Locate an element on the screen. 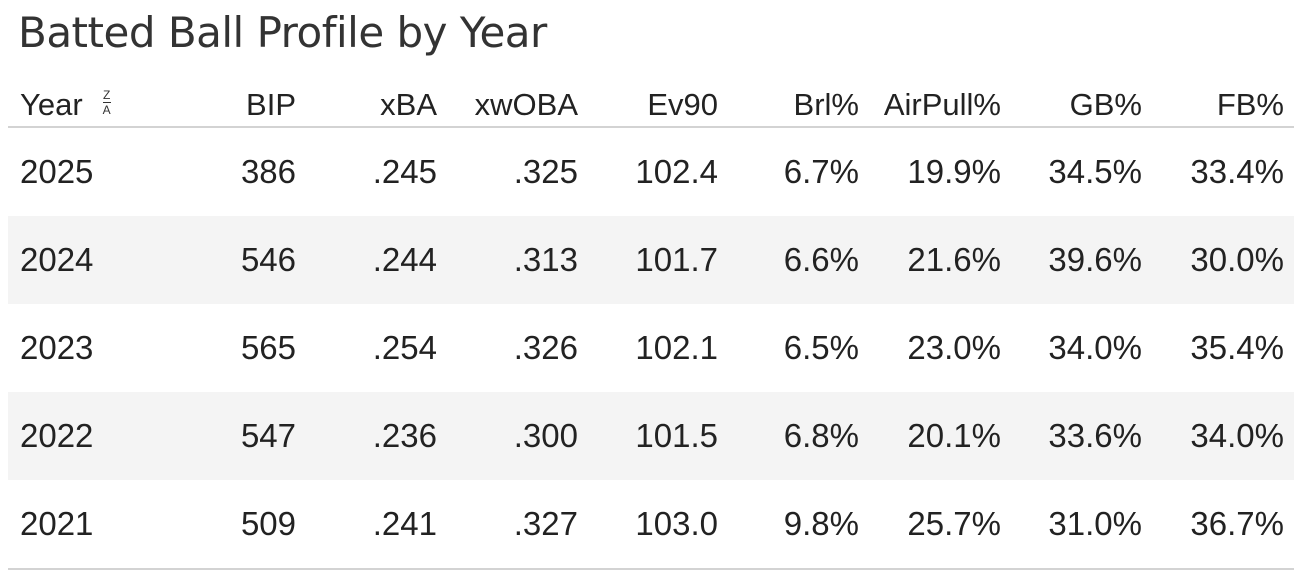 The image size is (1316, 586). table-cell: 33.6% is located at coordinates (1081, 436).